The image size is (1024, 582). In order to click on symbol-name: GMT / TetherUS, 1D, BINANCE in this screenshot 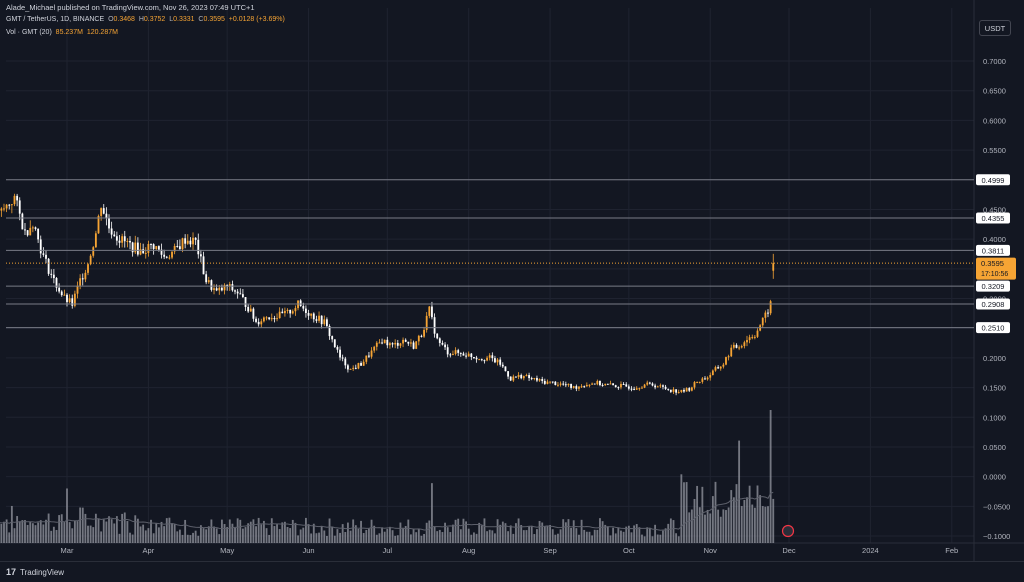, I will do `click(55, 19)`.